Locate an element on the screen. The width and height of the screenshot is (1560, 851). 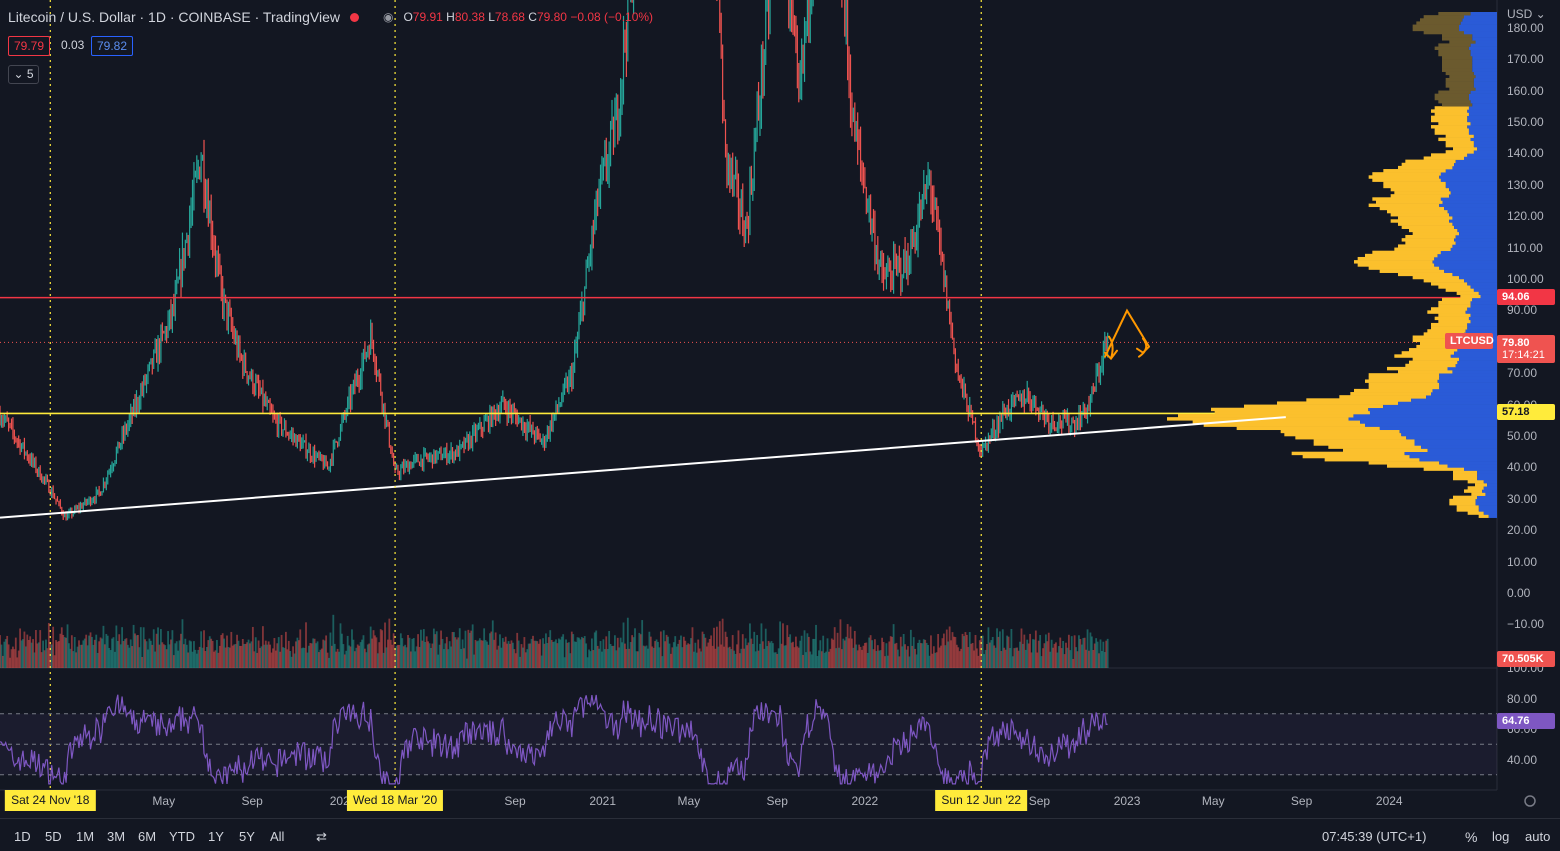
timeframe-1m: 1M is located at coordinates (85, 836).